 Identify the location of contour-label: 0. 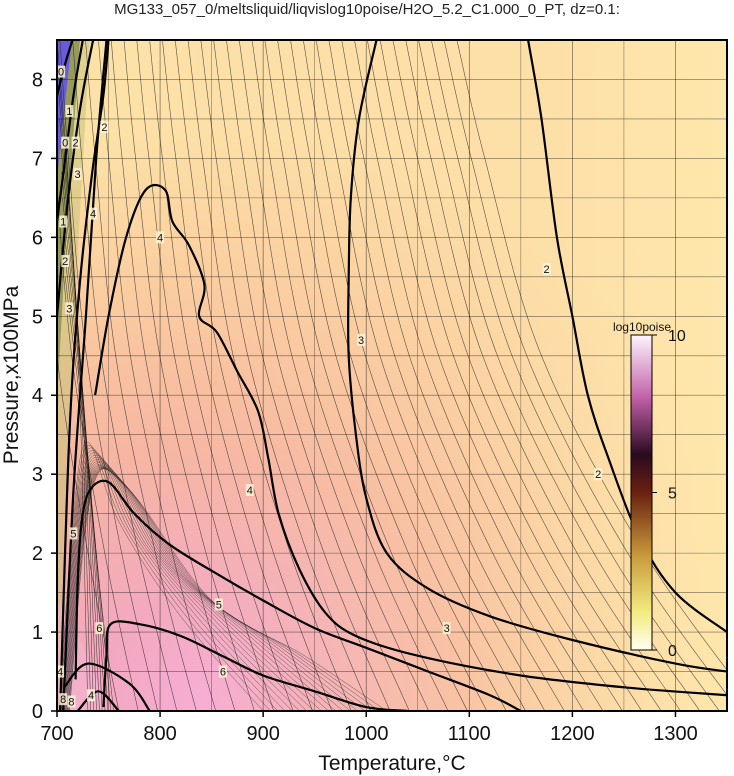
(65, 143).